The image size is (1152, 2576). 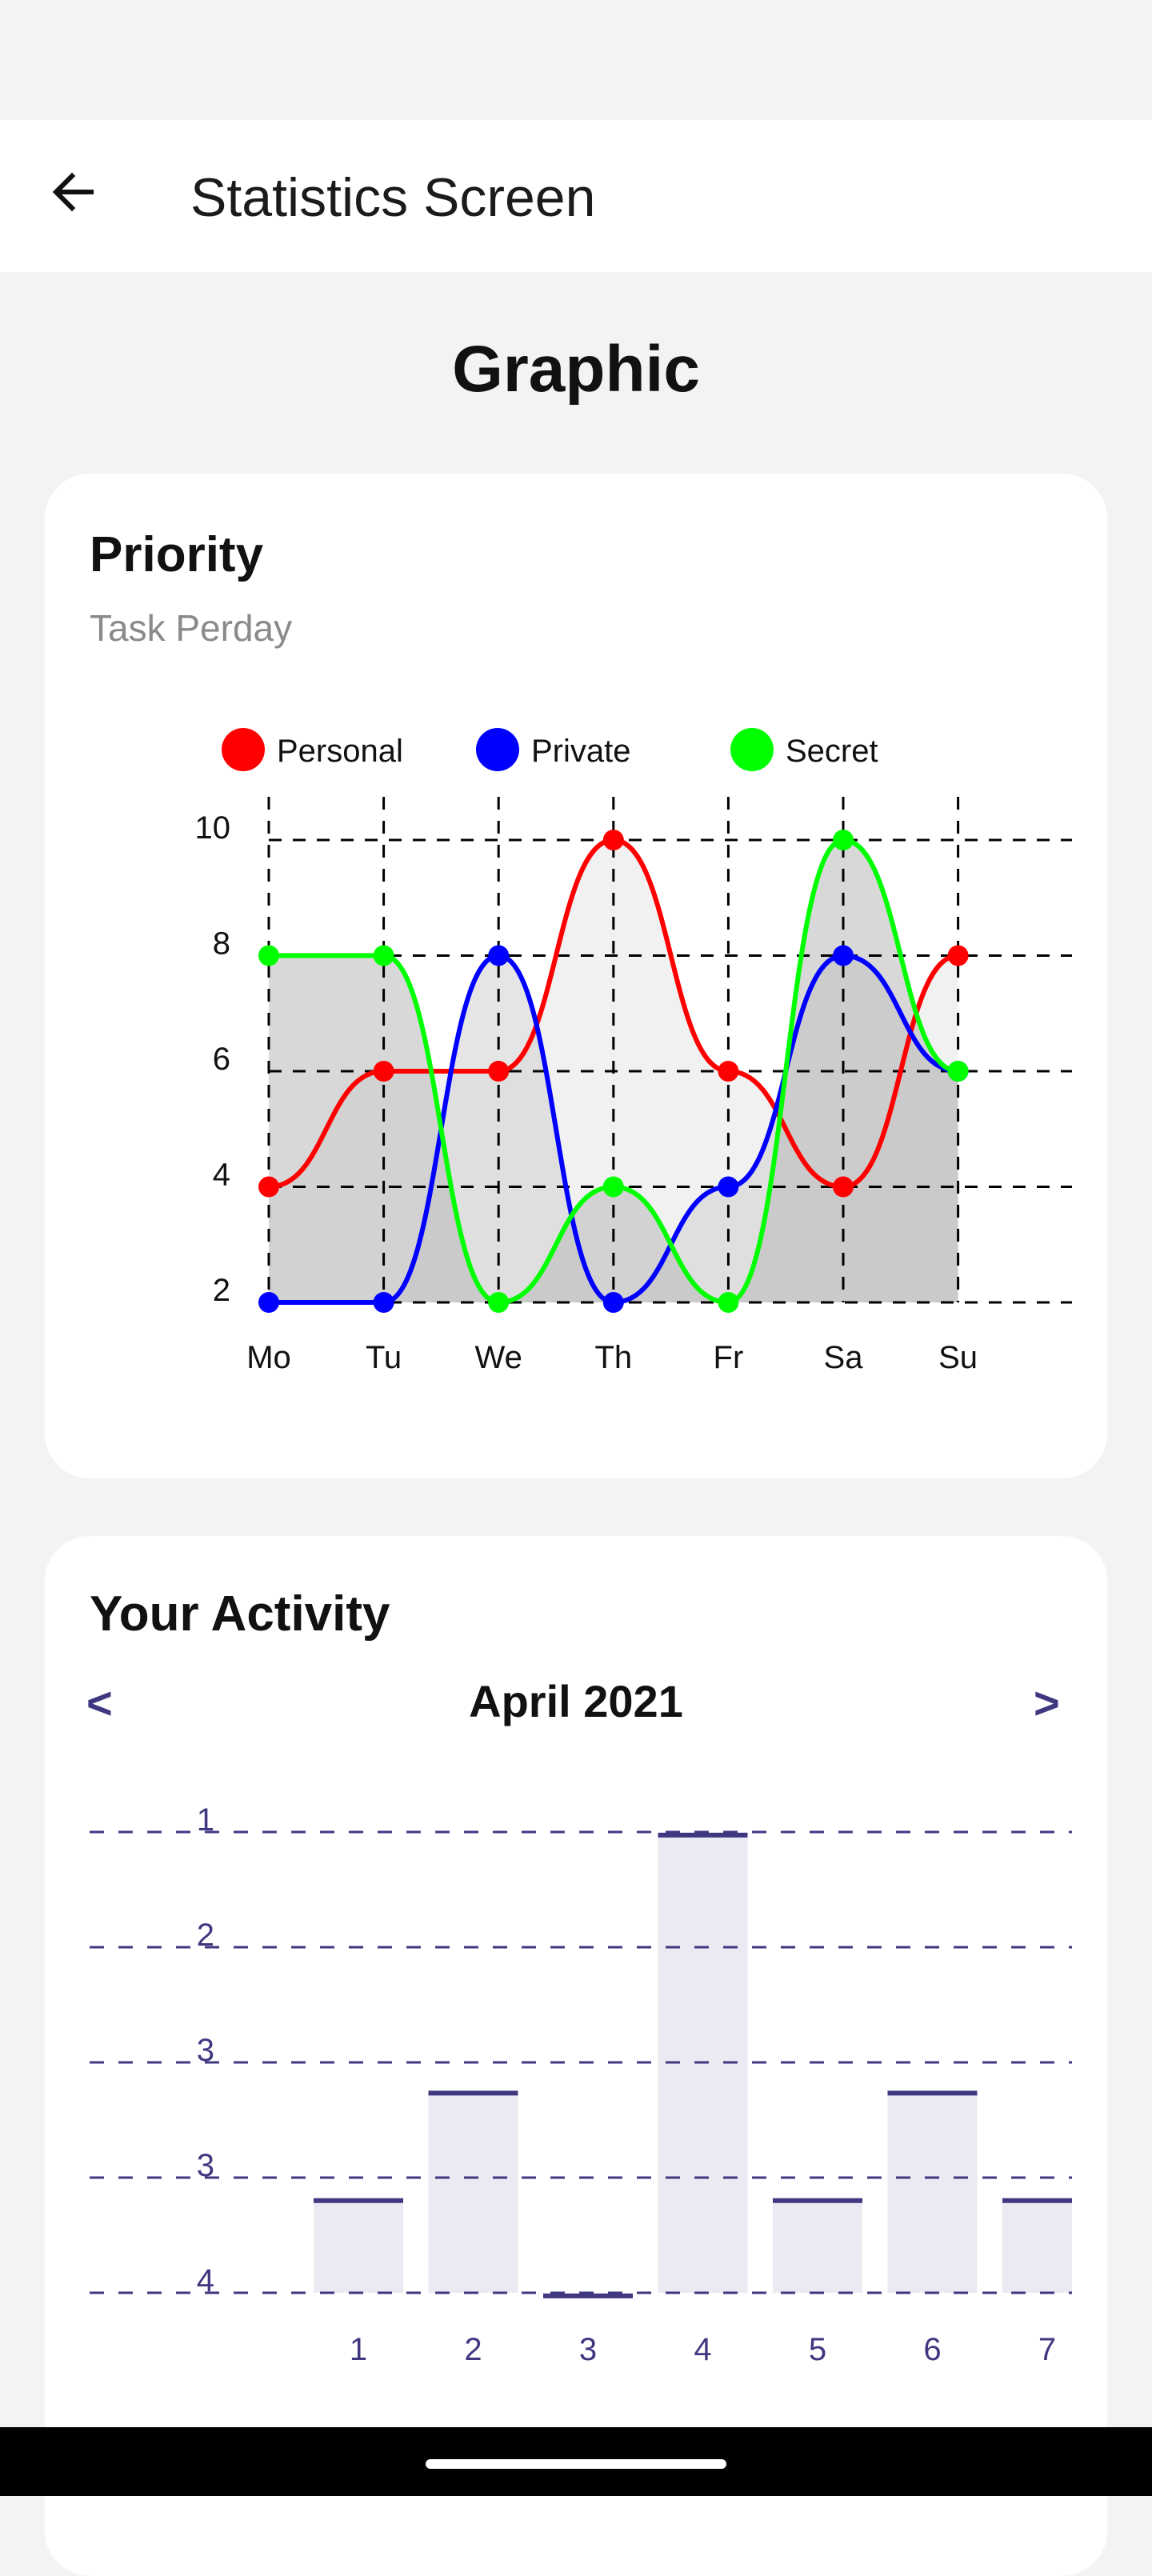 What do you see at coordinates (358, 2349) in the screenshot?
I see `x-tick-label: 1` at bounding box center [358, 2349].